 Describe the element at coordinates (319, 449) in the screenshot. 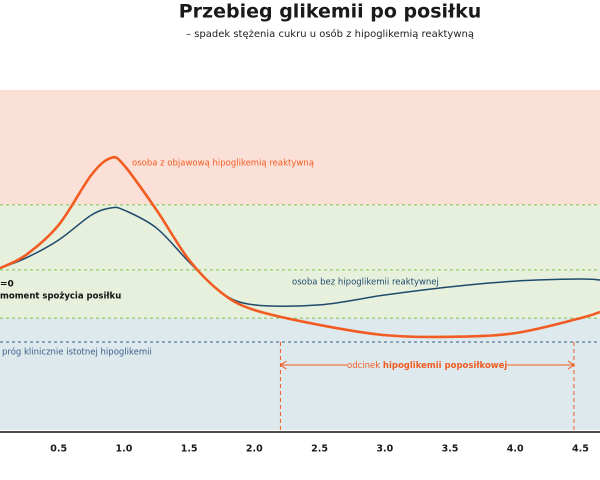

I see `x-tick-label: 2.5` at that location.